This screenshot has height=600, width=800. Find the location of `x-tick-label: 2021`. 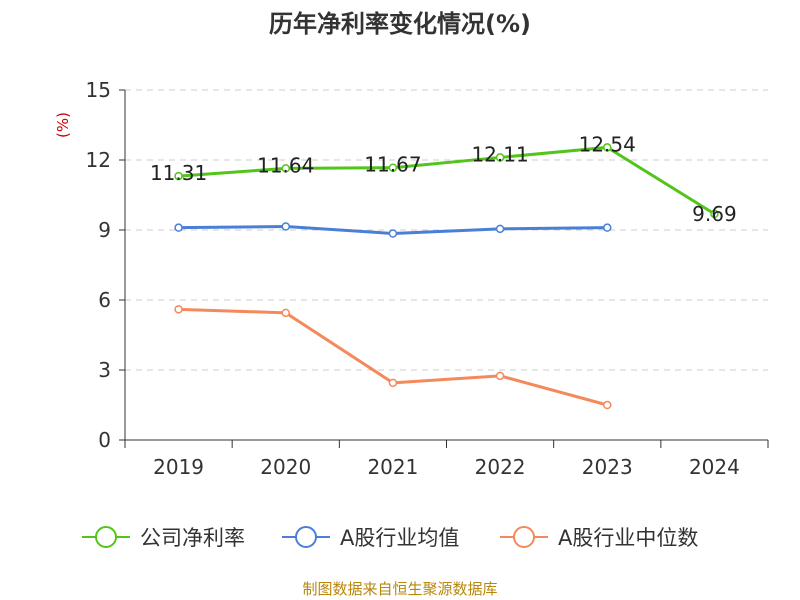

x-tick-label: 2021 is located at coordinates (392, 467).